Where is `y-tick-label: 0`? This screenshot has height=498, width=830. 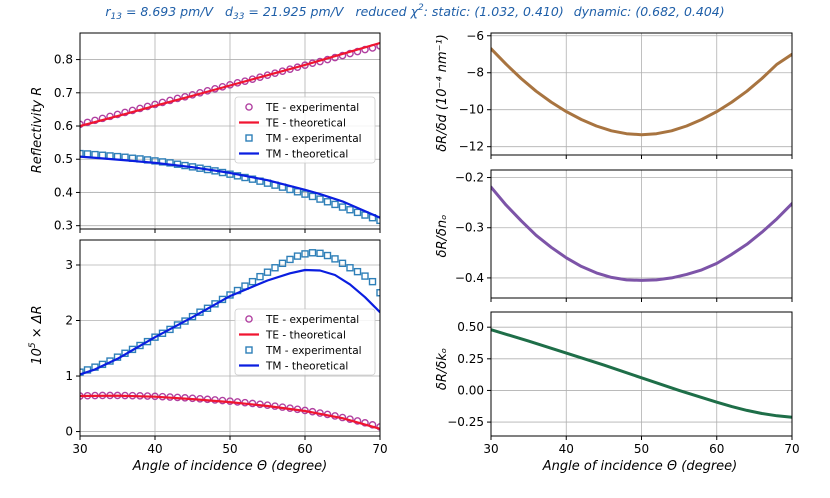
y-tick-label: 0 is located at coordinates (69, 432).